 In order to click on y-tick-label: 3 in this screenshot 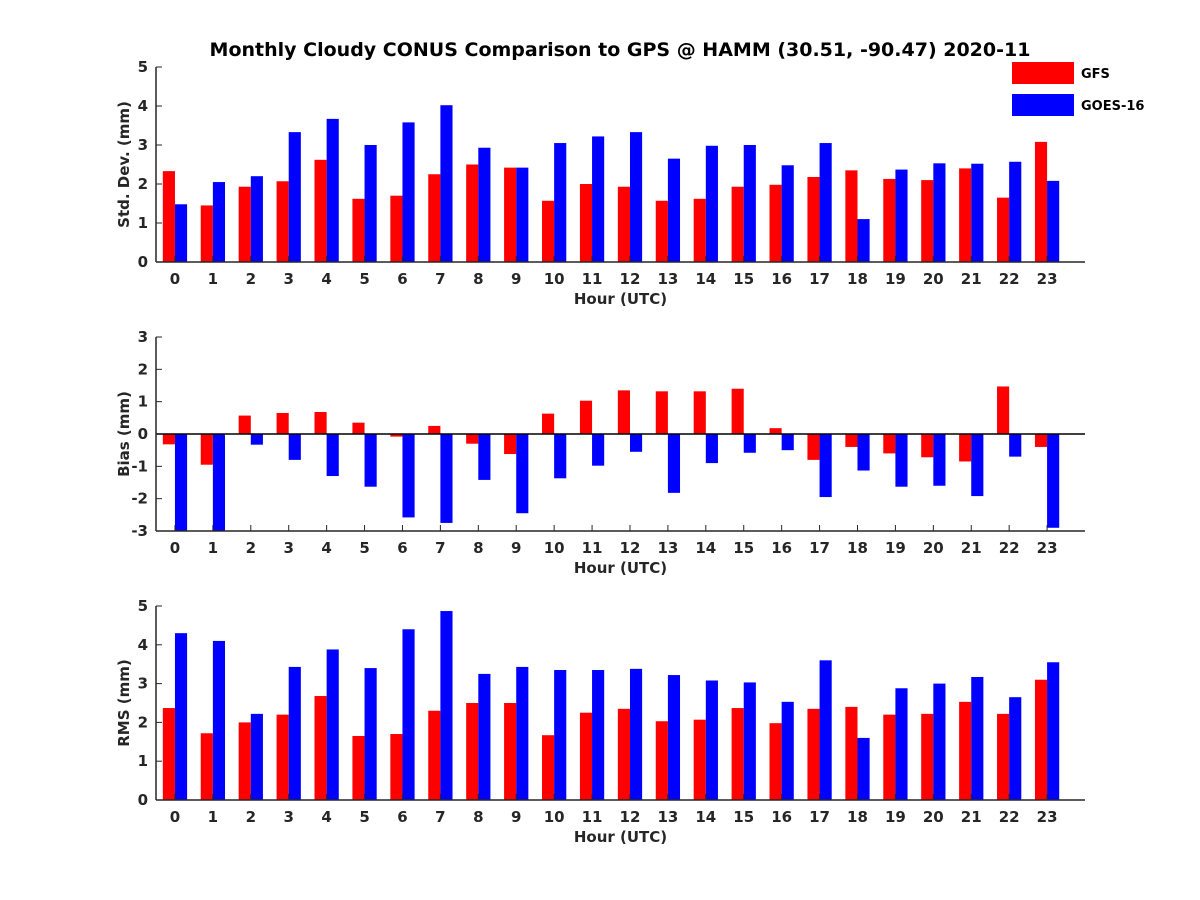, I will do `click(143, 684)`.